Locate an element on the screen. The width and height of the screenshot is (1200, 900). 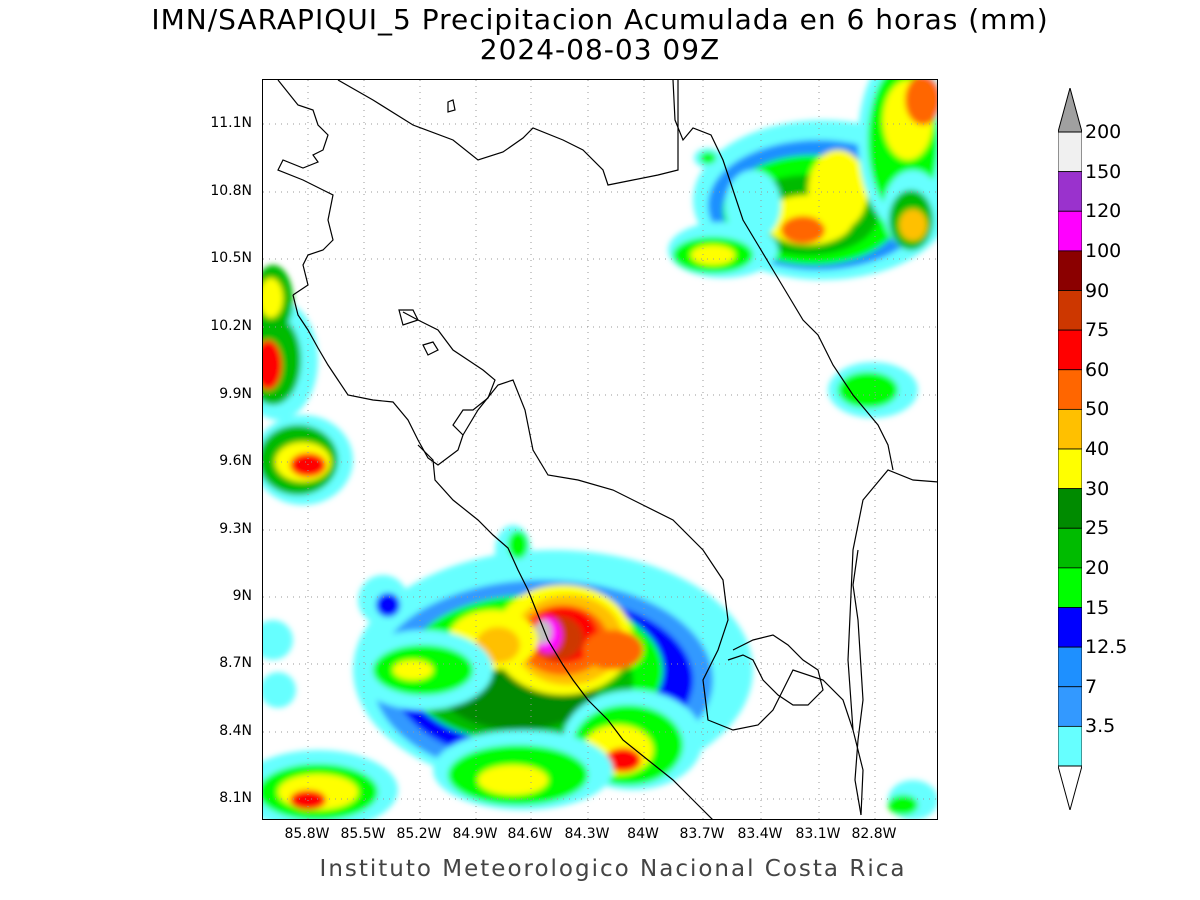
lon-tick-label: 85.5W is located at coordinates (363, 834).